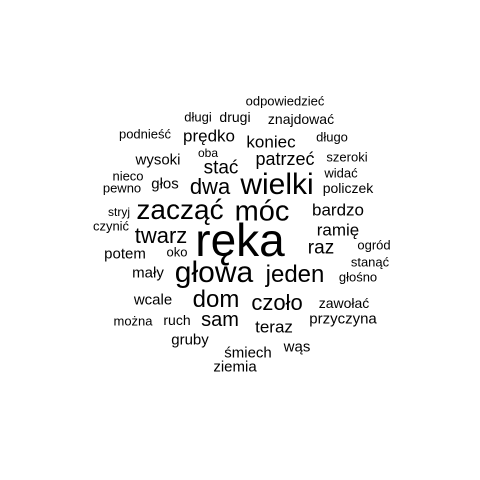  Describe the element at coordinates (198, 117) in the screenshot. I see `word-dlugi: długi` at that location.